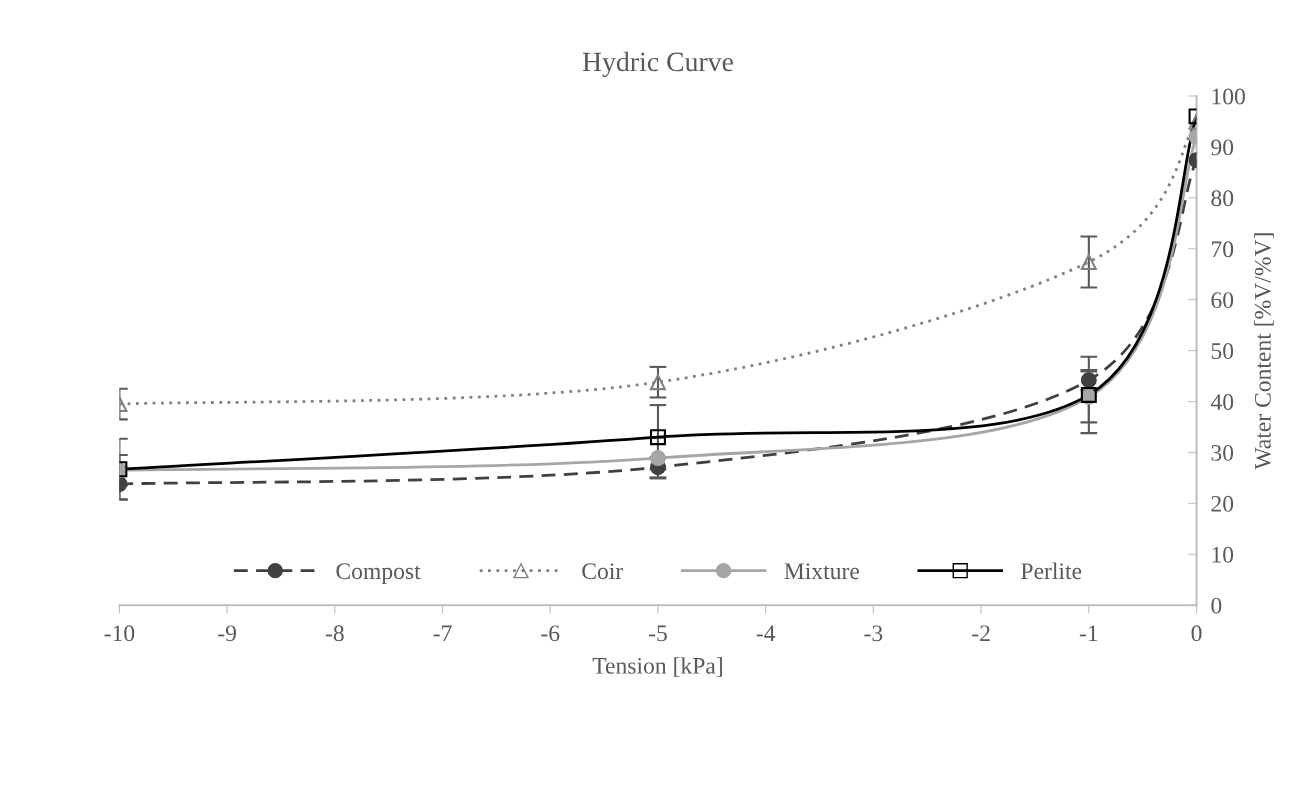  Describe the element at coordinates (603, 571) in the screenshot. I see `legend-label: Coir` at that location.